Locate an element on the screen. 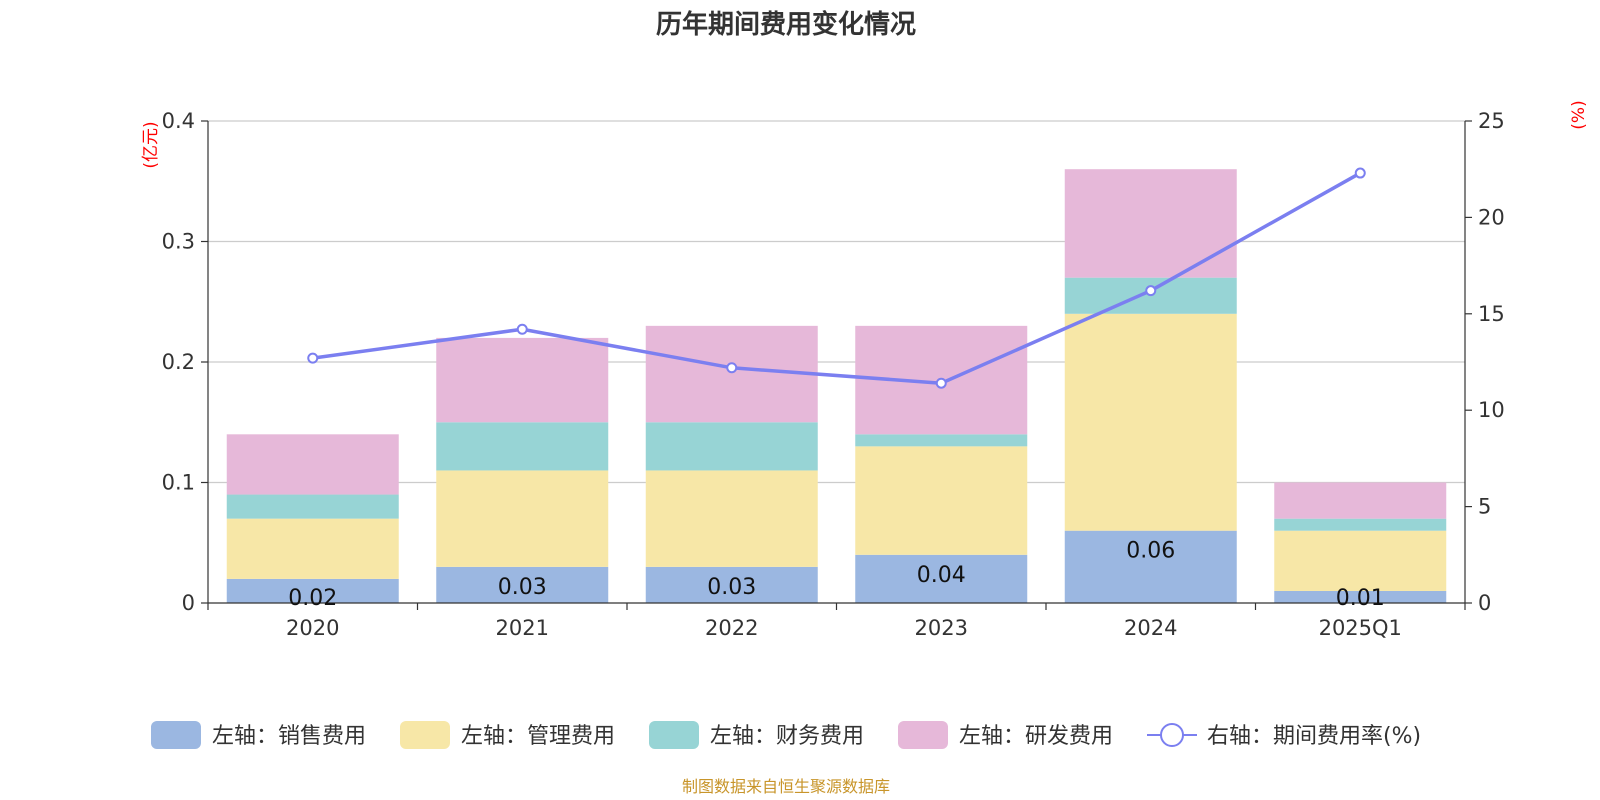  left-axis-tick-label: 0.4 is located at coordinates (178, 121).